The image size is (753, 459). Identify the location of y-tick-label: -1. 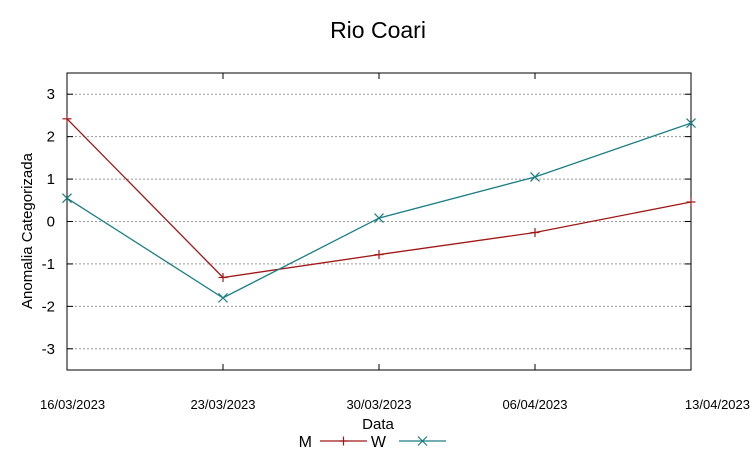
(48, 264).